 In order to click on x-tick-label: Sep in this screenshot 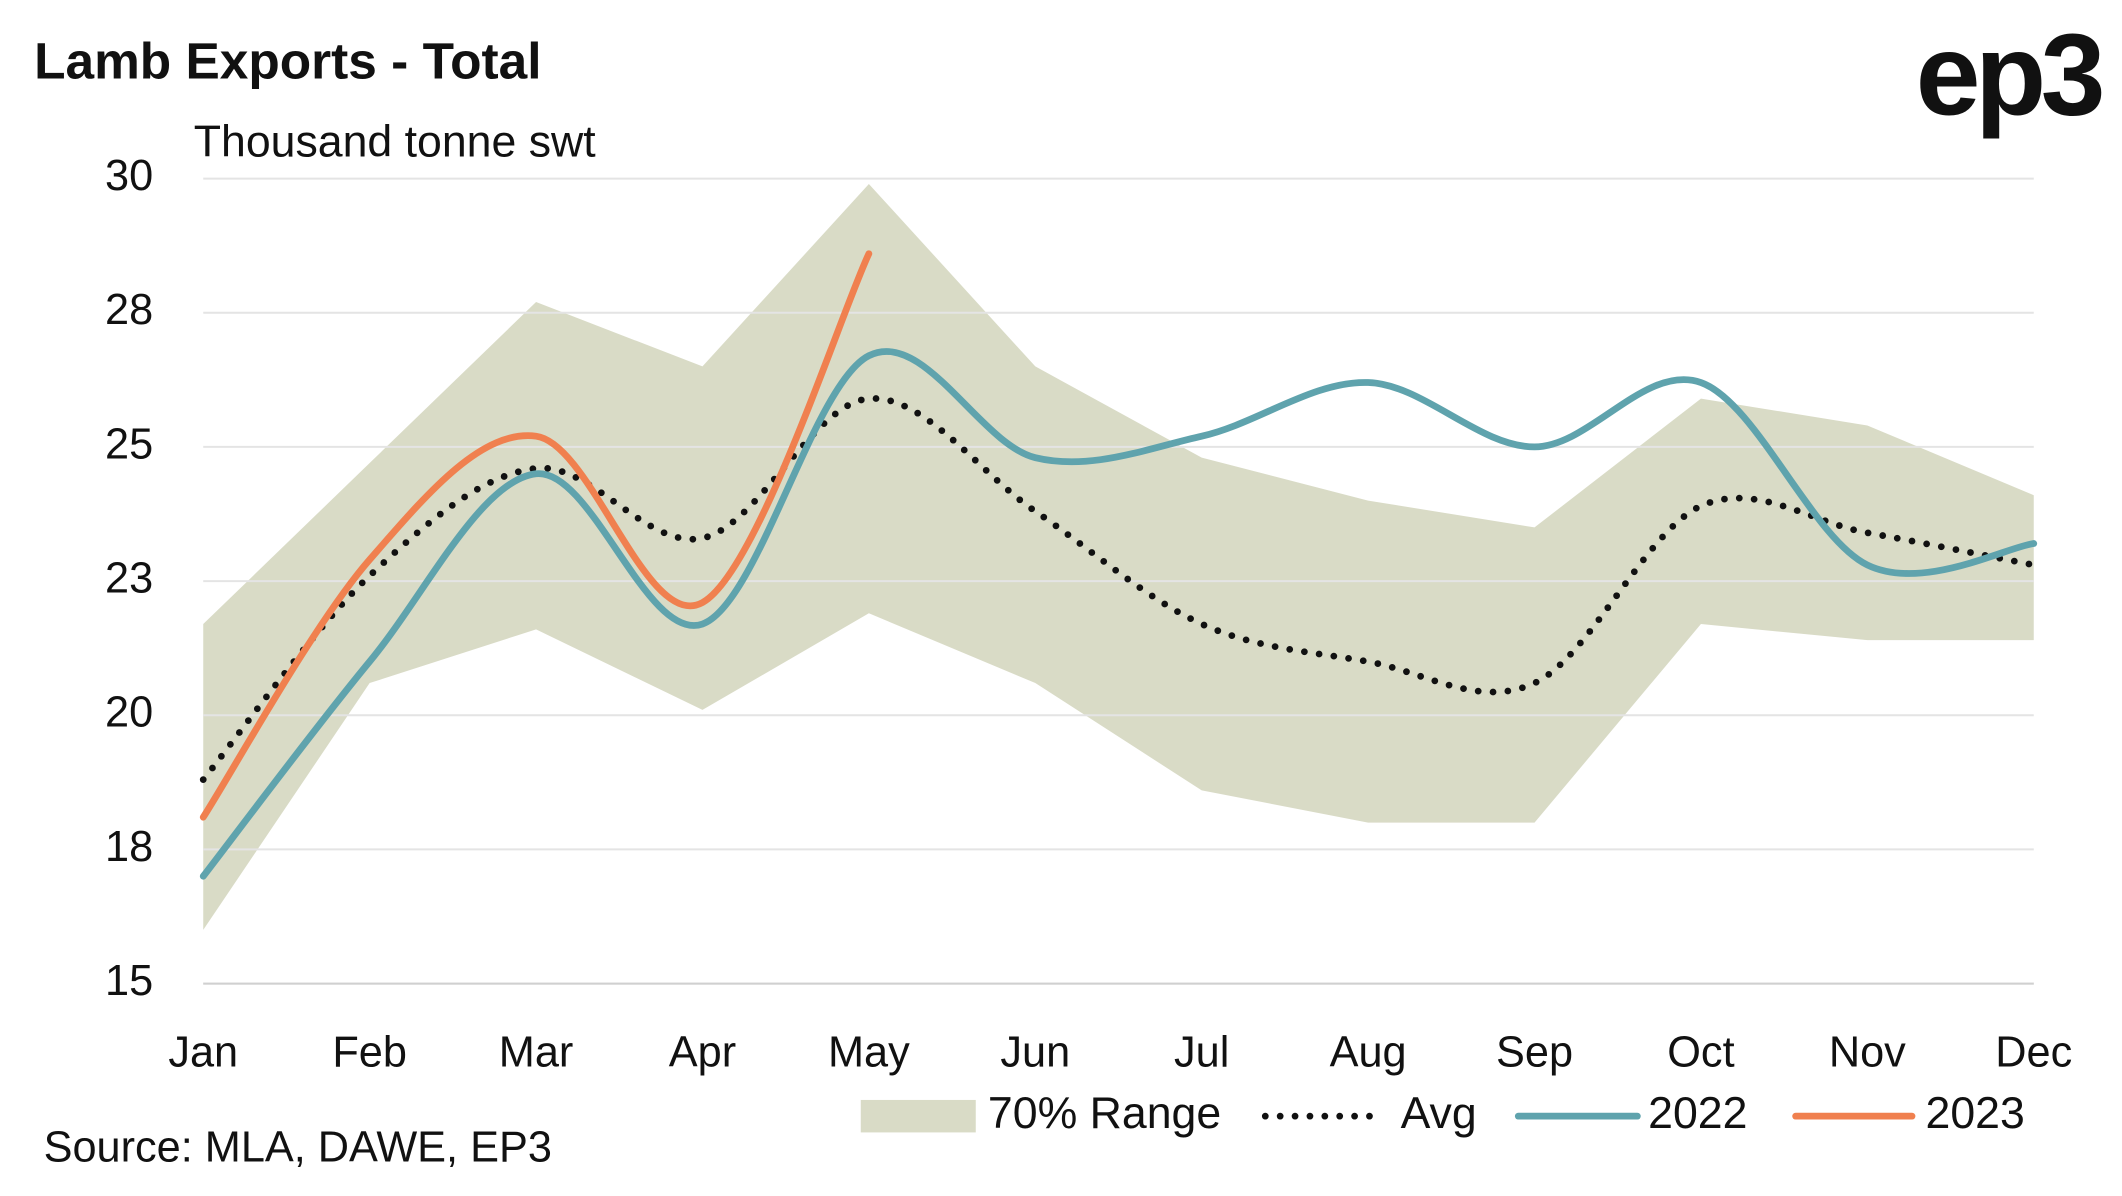, I will do `click(1534, 1053)`.